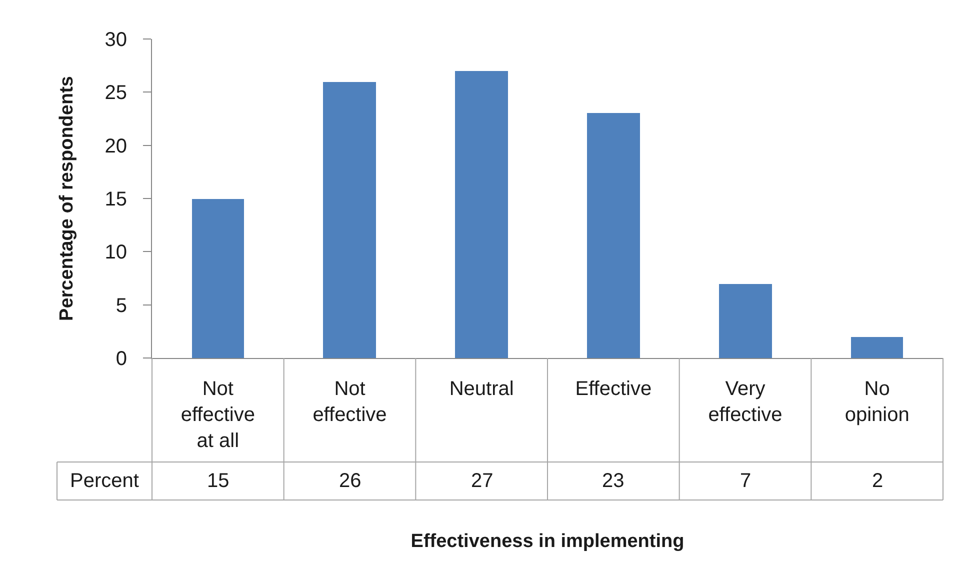 The image size is (959, 581). Describe the element at coordinates (121, 305) in the screenshot. I see `y-tick-label: 5` at that location.